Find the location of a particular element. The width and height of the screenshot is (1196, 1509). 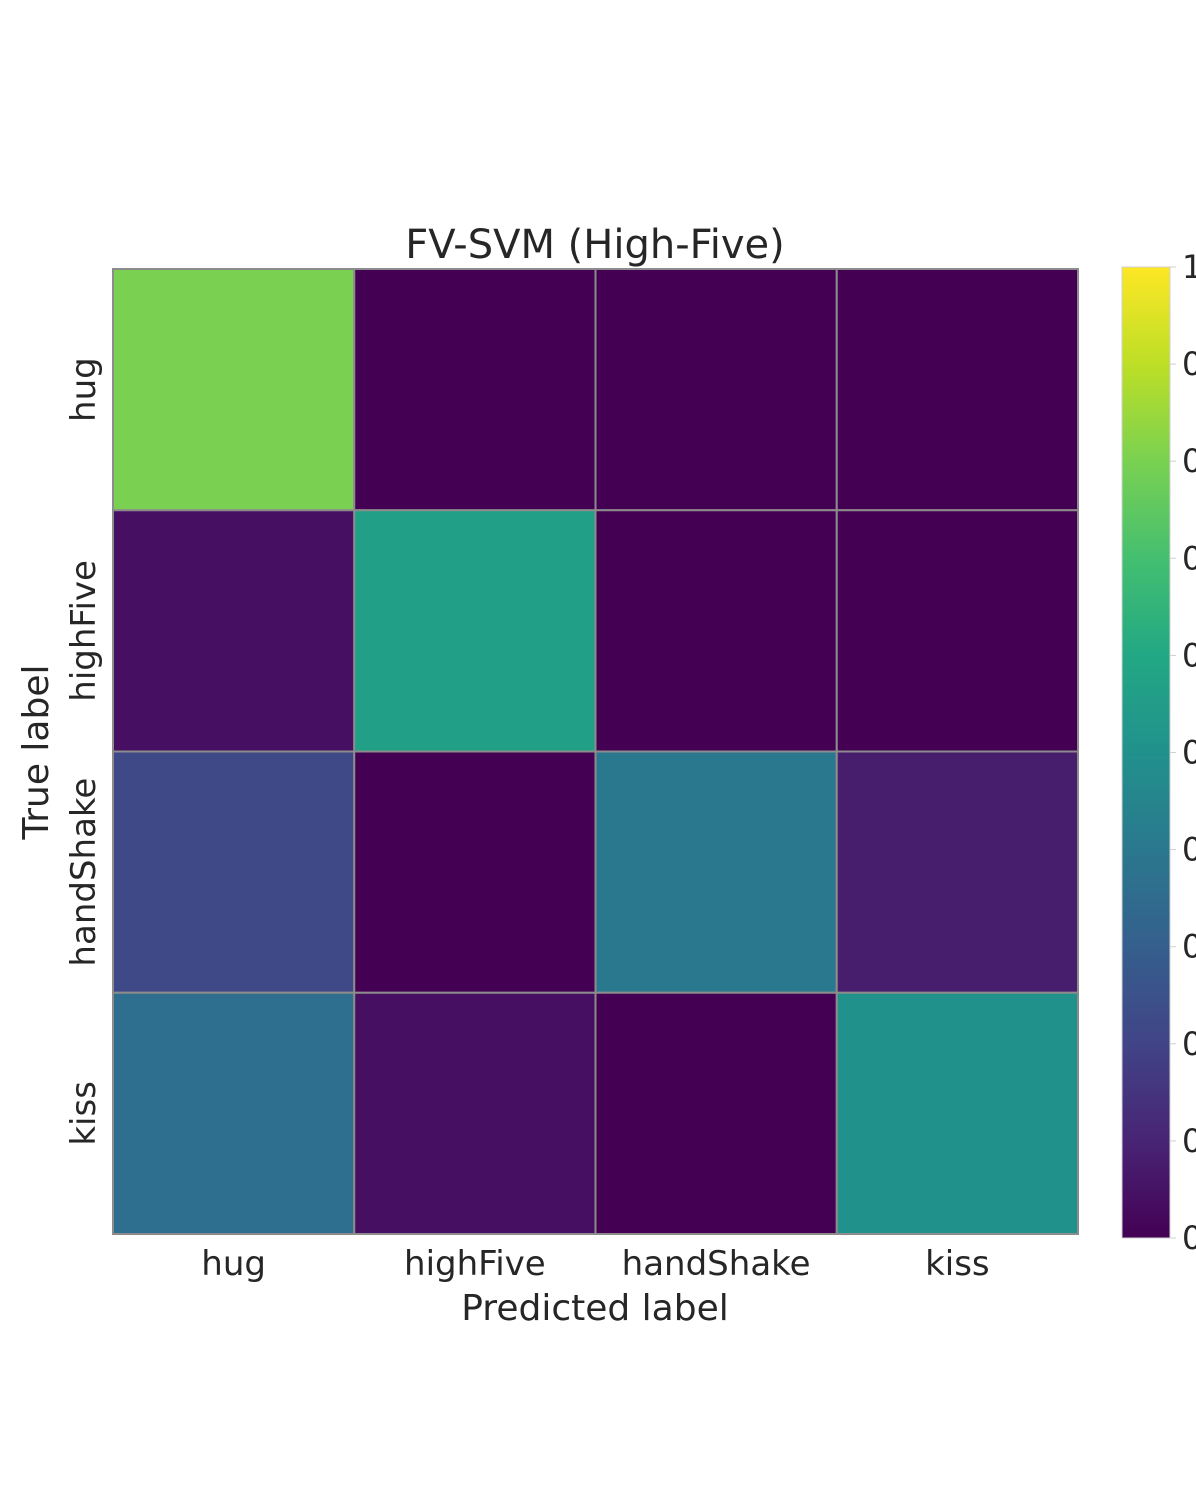

colorbar-gradient is located at coordinates (1146, 752).